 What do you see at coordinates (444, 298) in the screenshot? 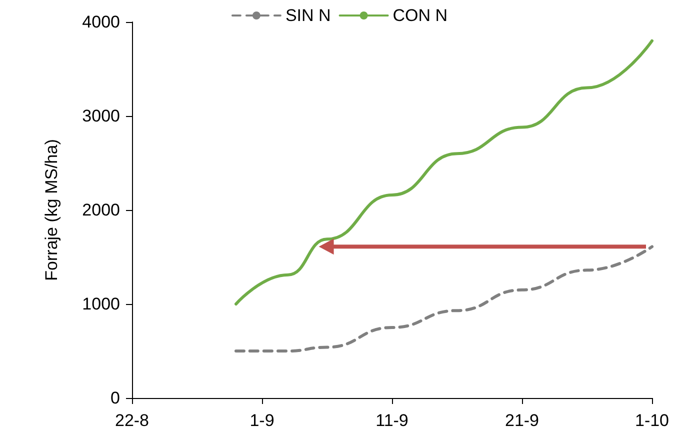
I see `line-series` at bounding box center [444, 298].